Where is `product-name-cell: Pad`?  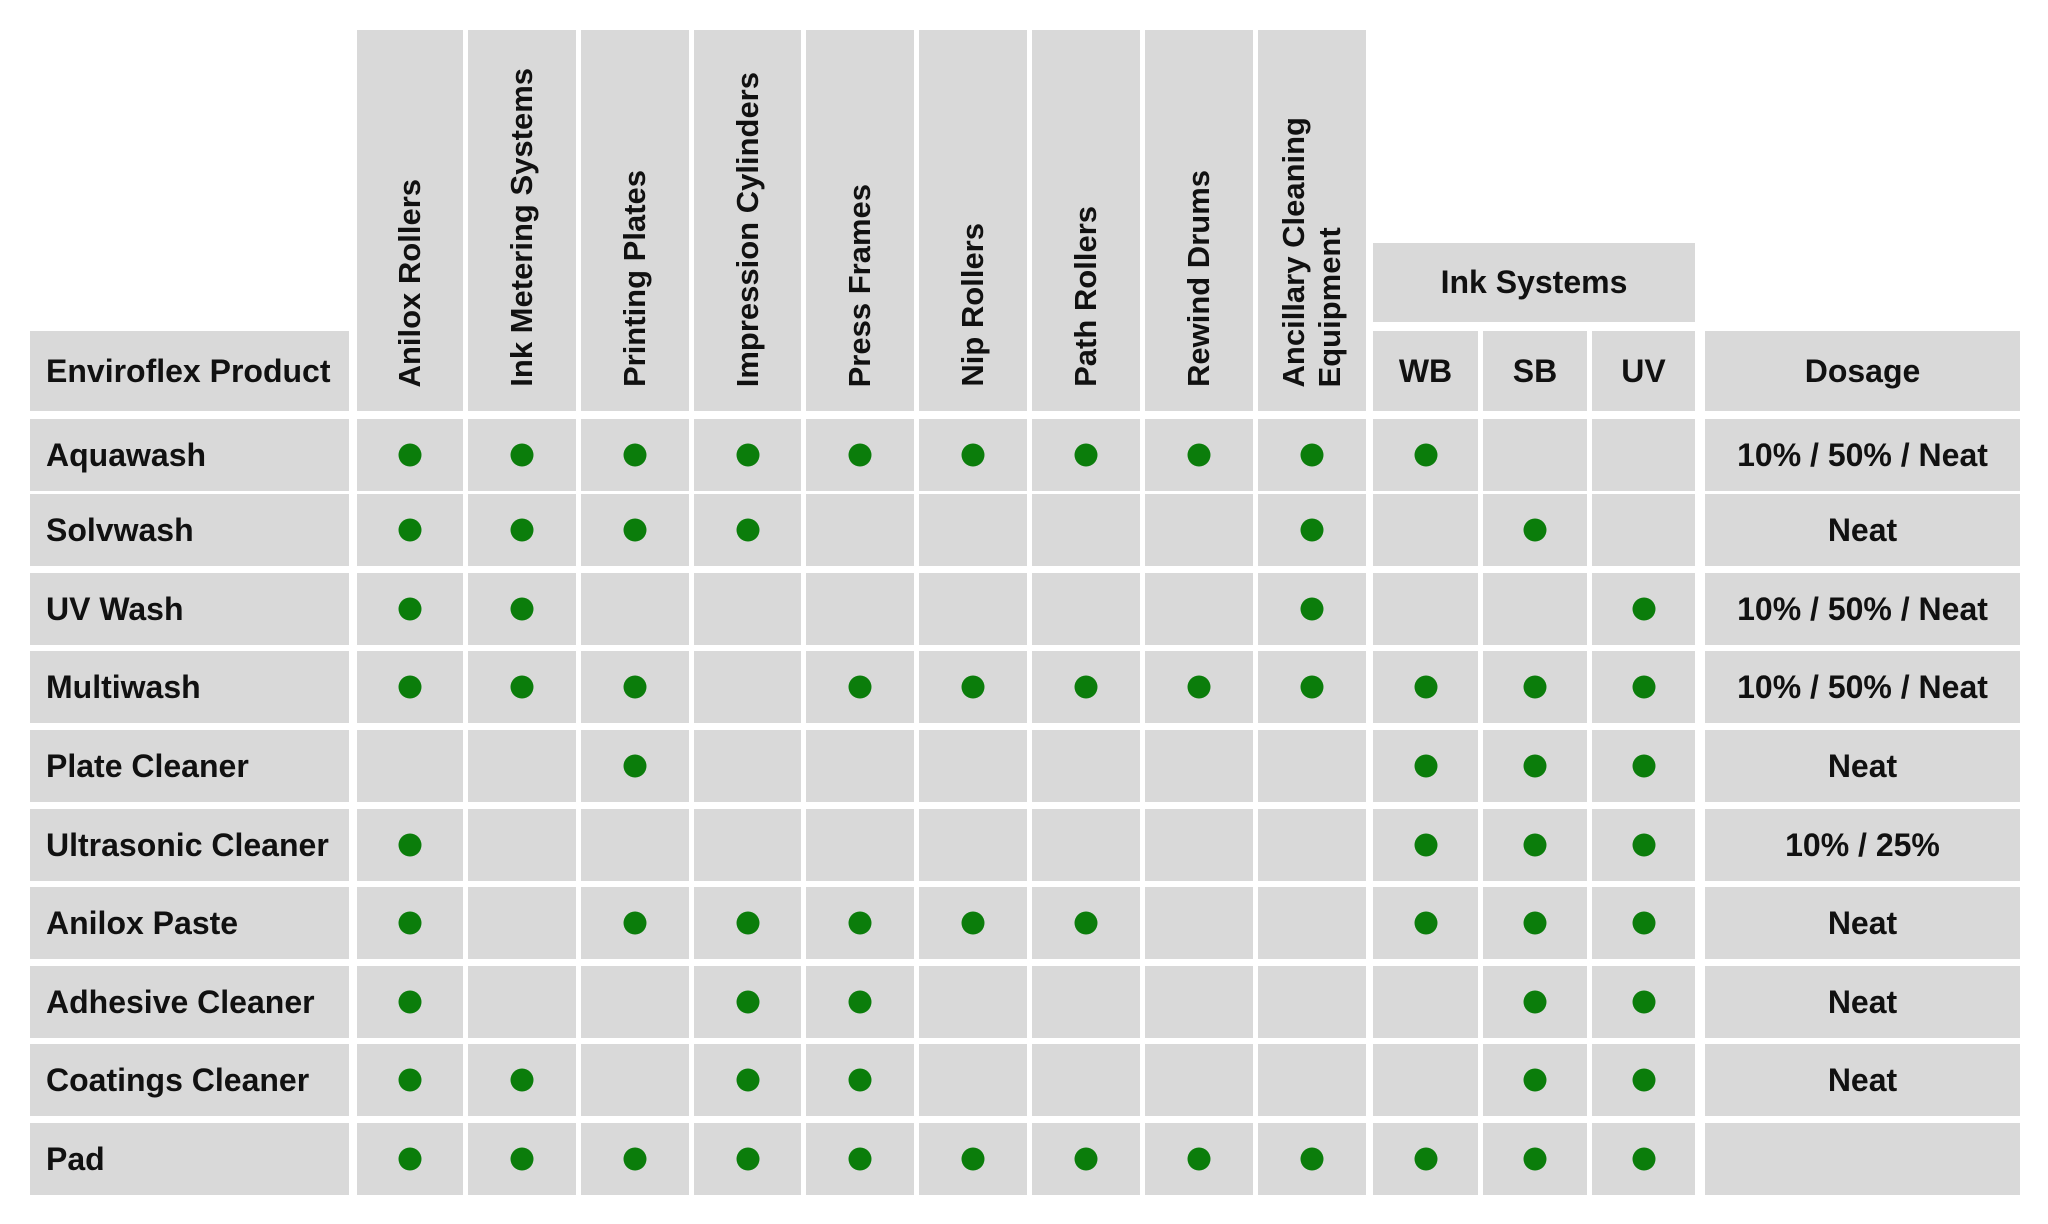
product-name-cell: Pad is located at coordinates (189, 1159).